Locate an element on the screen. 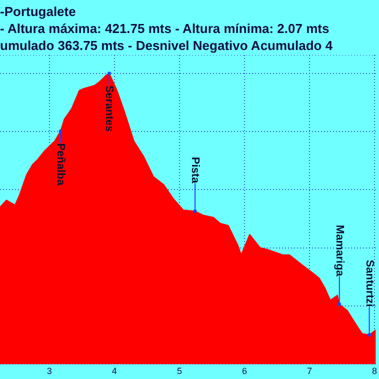  x-tick-label: 6 is located at coordinates (244, 371).